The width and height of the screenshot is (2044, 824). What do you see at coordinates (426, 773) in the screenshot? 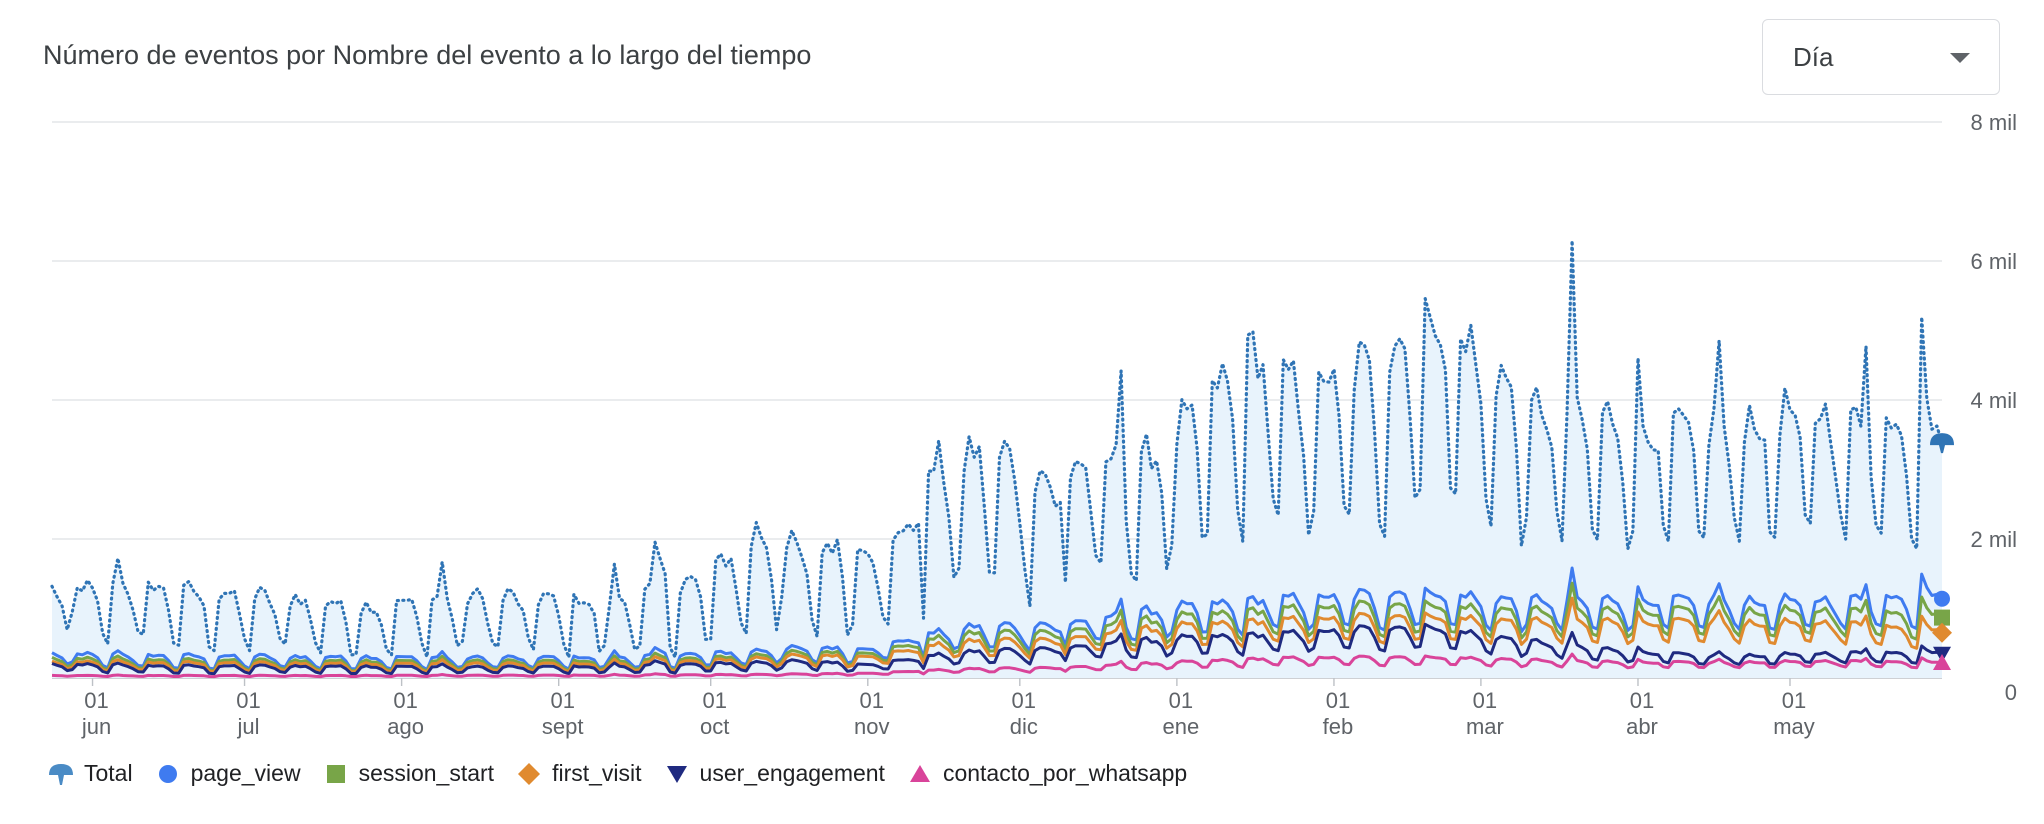
I see `legend-label: session_start` at bounding box center [426, 773].